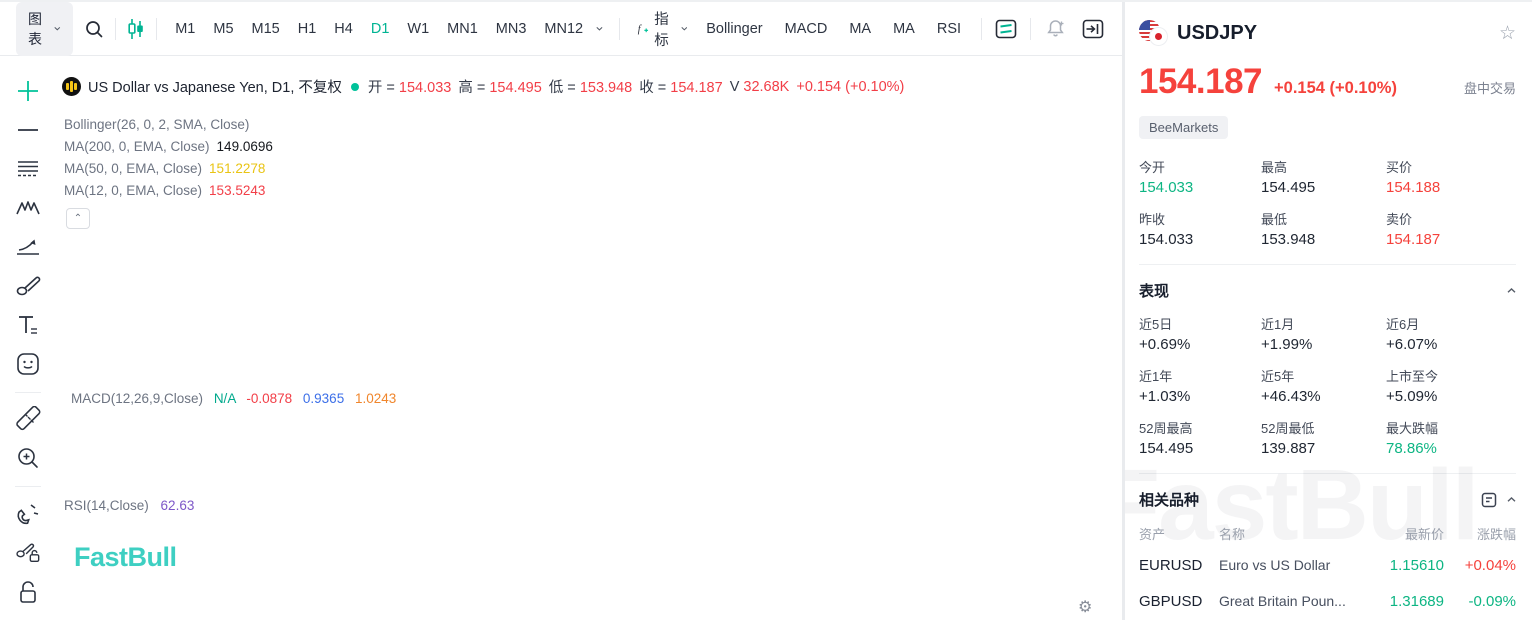  What do you see at coordinates (1154, 33) in the screenshot?
I see `usdjpy-flag-icon` at bounding box center [1154, 33].